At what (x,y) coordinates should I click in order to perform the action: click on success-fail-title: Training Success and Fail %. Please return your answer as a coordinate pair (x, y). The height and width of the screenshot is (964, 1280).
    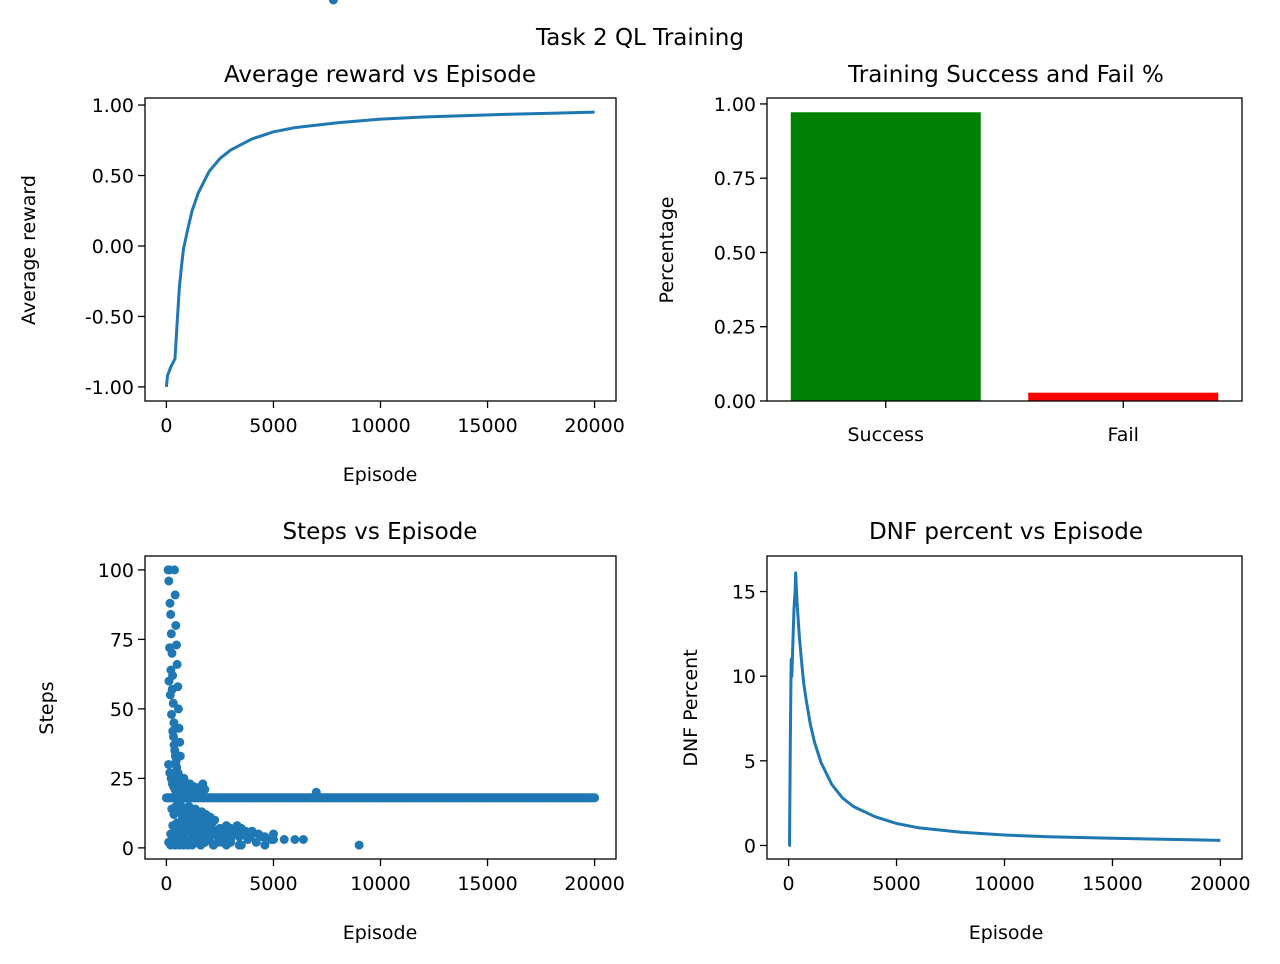
    Looking at the image, I should click on (1005, 75).